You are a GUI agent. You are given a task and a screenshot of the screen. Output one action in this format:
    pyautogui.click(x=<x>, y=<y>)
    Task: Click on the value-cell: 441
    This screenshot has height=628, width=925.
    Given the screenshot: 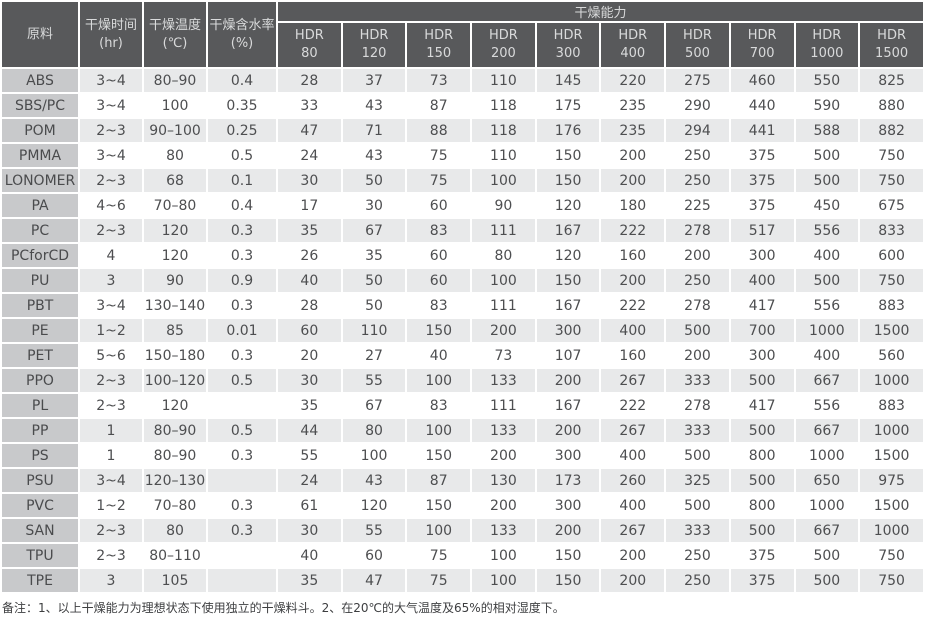 What is the action you would take?
    pyautogui.click(x=762, y=130)
    